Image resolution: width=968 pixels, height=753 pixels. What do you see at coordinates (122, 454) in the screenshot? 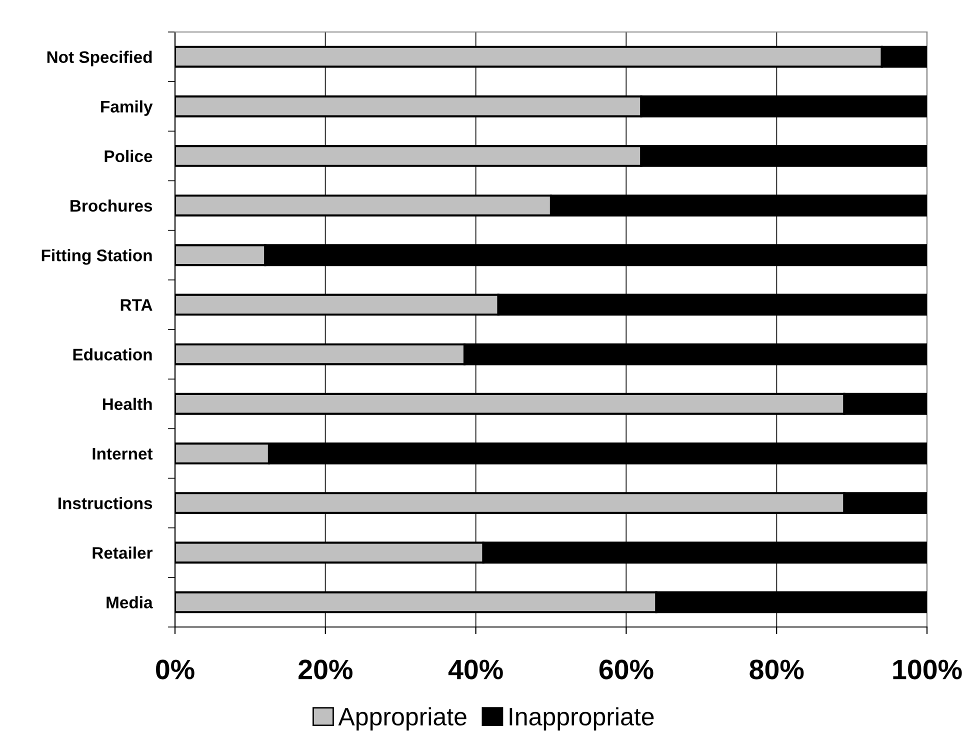
I see `y-tick-label: Internet` at bounding box center [122, 454].